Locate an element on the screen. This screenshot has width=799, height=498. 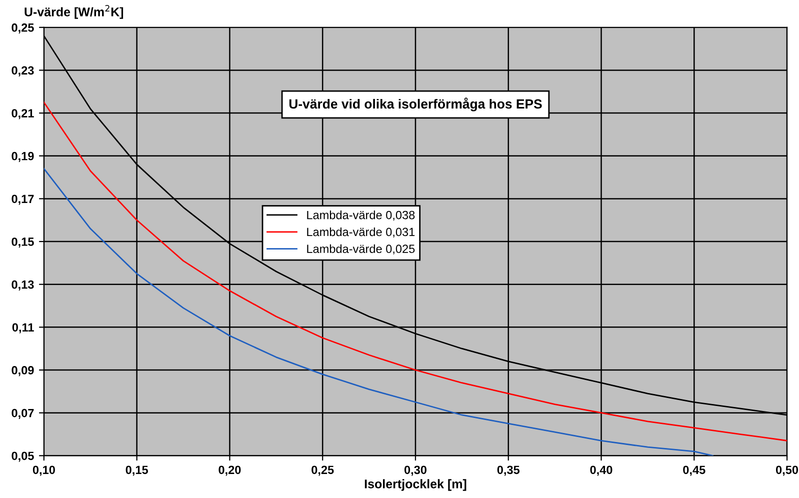
legend-label: Lambda-värde 0,038 is located at coordinates (361, 215).